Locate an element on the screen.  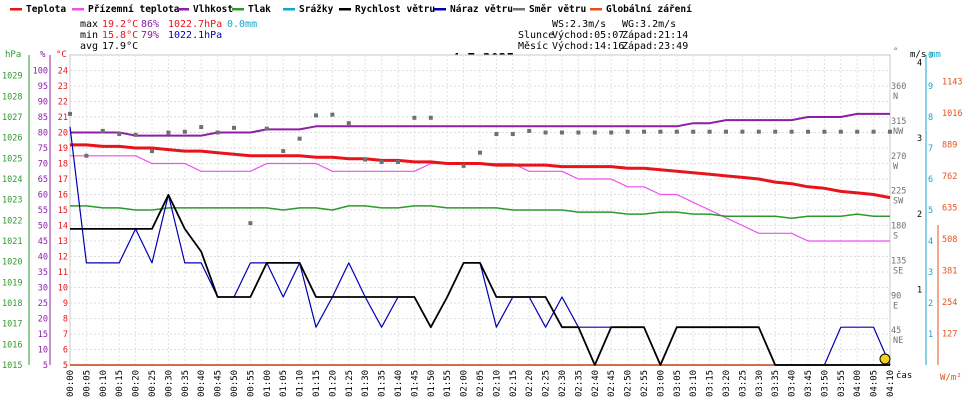
degc-tick-label: 20 is located at coordinates (63, 134).